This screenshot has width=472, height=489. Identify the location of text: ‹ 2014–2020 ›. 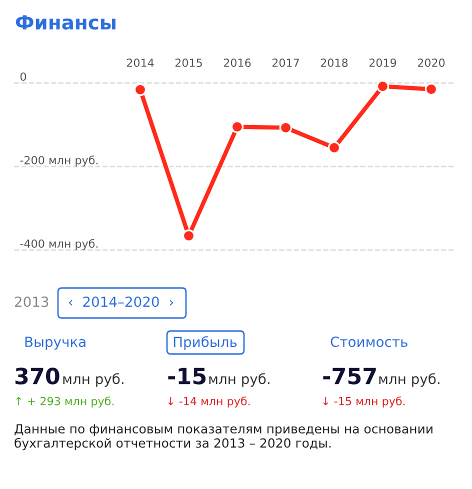
(121, 302).